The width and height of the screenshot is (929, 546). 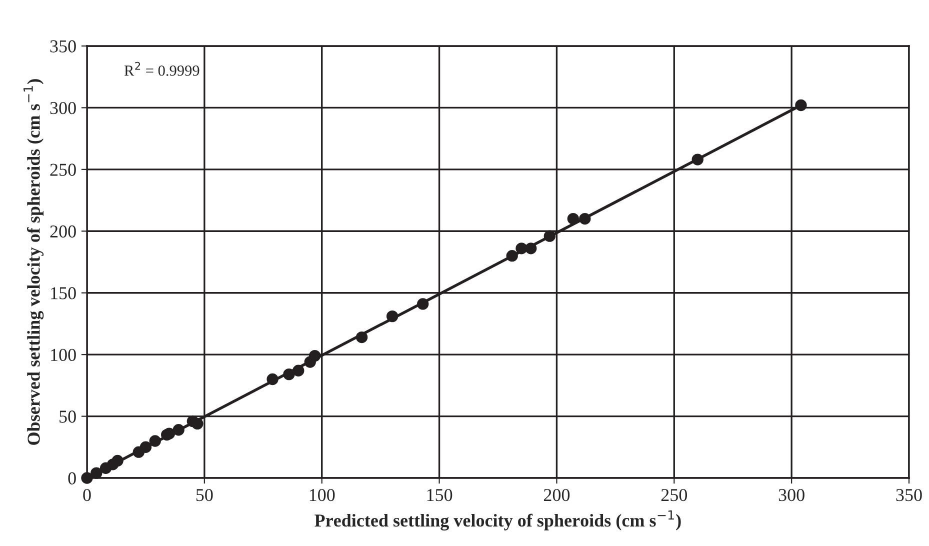 I want to click on y-tick-label: 100, so click(x=63, y=355).